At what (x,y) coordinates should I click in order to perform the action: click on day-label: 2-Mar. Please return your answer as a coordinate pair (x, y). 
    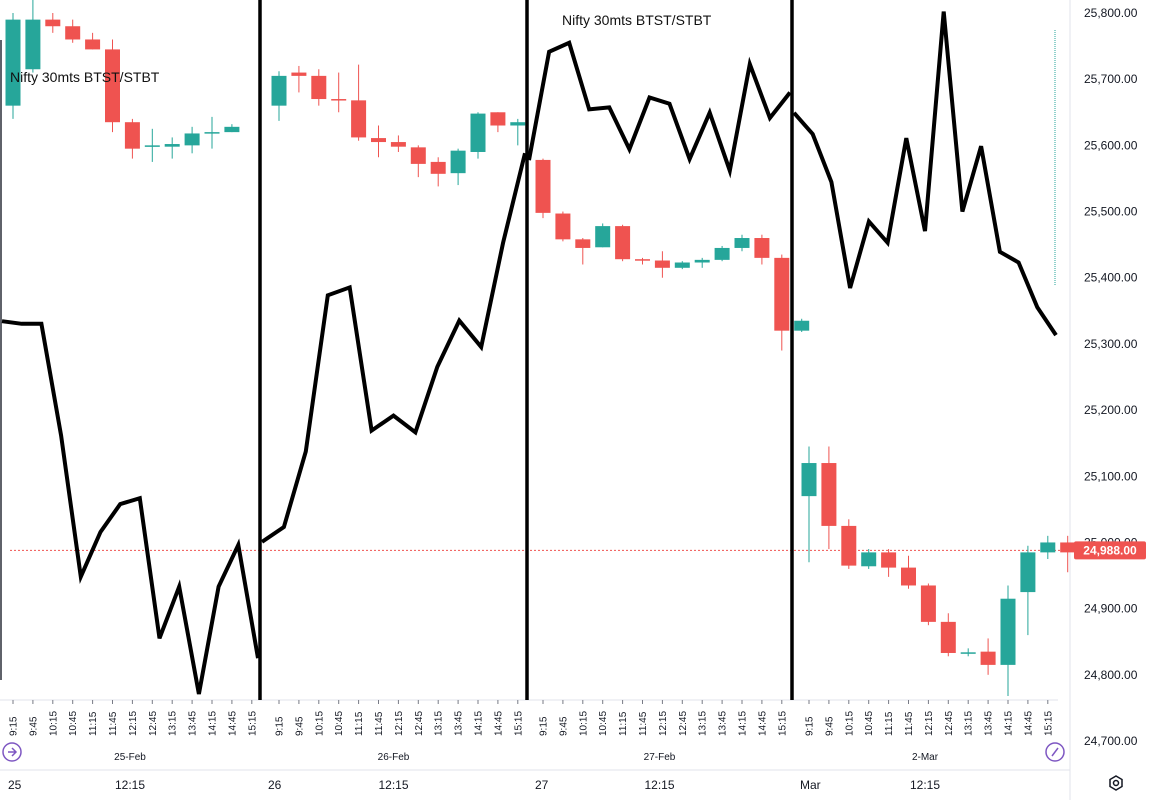
    Looking at the image, I should click on (925, 757).